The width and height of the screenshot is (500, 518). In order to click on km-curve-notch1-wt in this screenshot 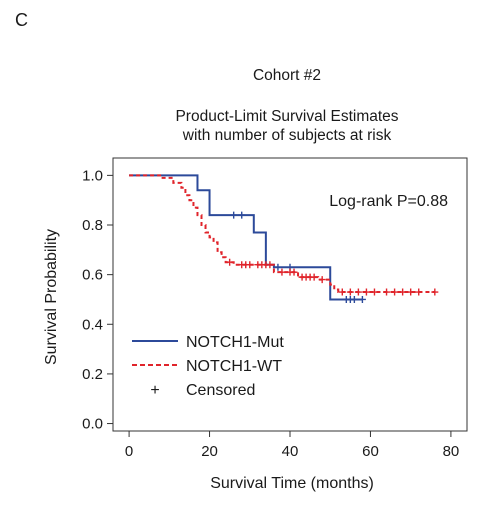, I will do `click(282, 234)`.